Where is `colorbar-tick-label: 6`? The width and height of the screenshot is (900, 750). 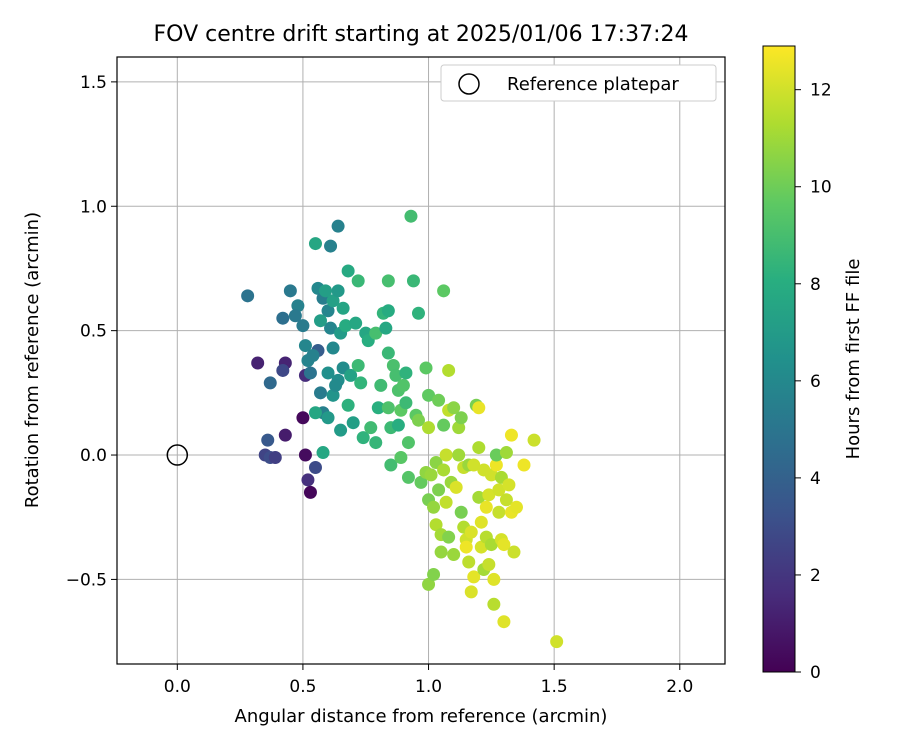
colorbar-tick-label: 6 is located at coordinates (815, 382).